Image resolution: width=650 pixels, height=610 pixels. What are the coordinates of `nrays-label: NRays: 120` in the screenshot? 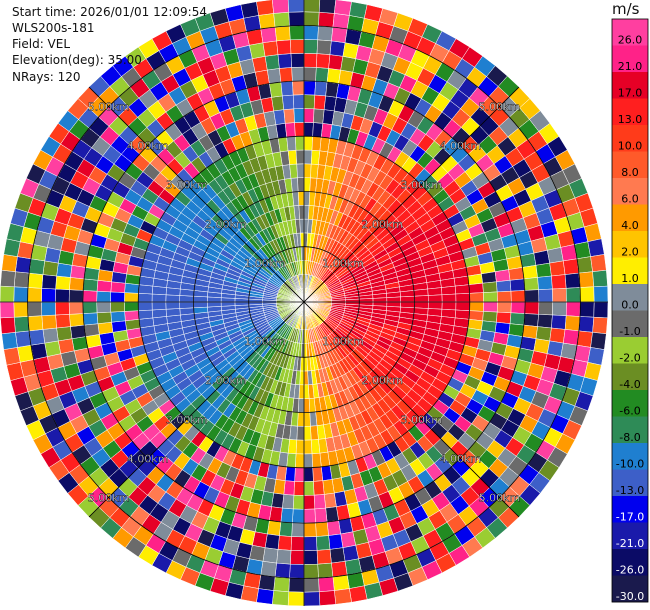 It's located at (46, 77).